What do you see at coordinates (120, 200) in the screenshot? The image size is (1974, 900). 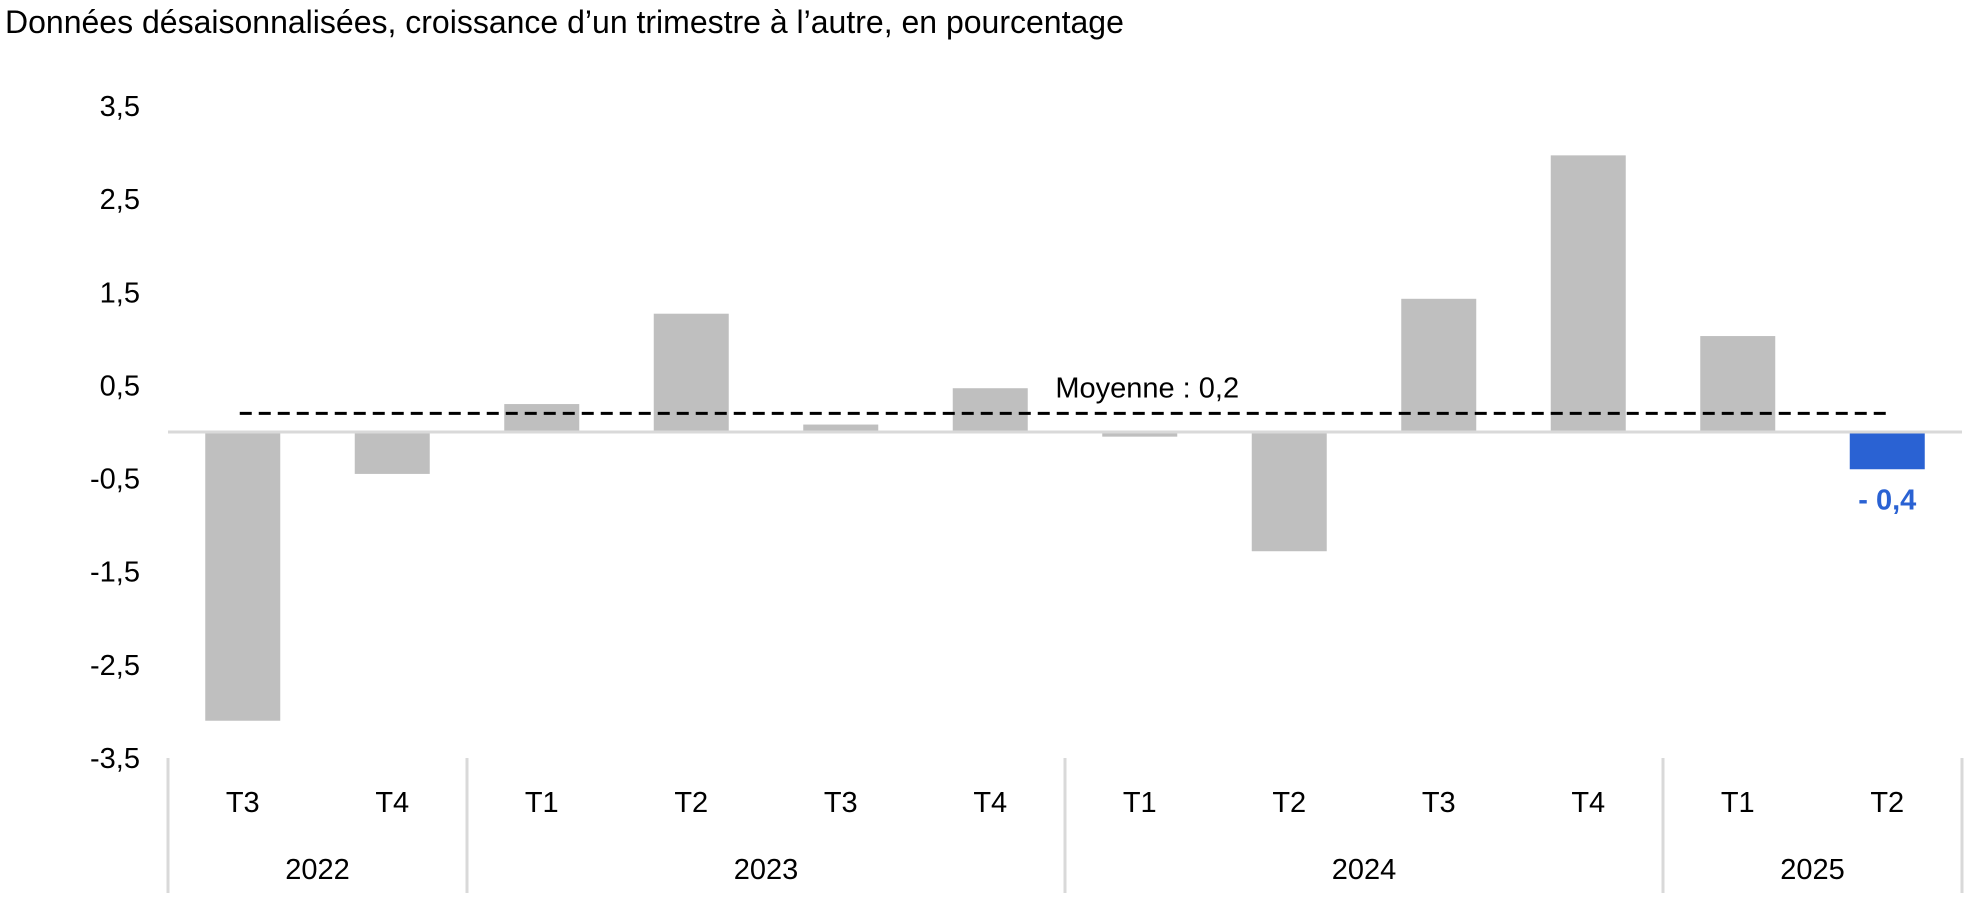 I see `y-tick-label: 2,5` at bounding box center [120, 200].